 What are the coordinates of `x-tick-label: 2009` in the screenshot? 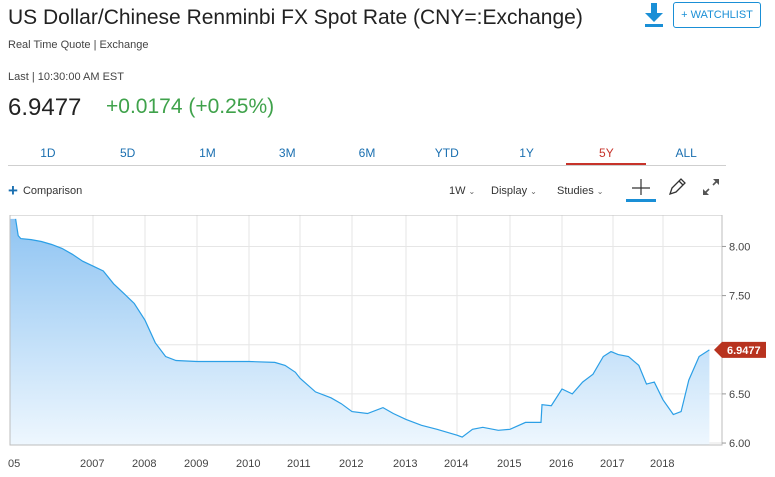 It's located at (196, 464).